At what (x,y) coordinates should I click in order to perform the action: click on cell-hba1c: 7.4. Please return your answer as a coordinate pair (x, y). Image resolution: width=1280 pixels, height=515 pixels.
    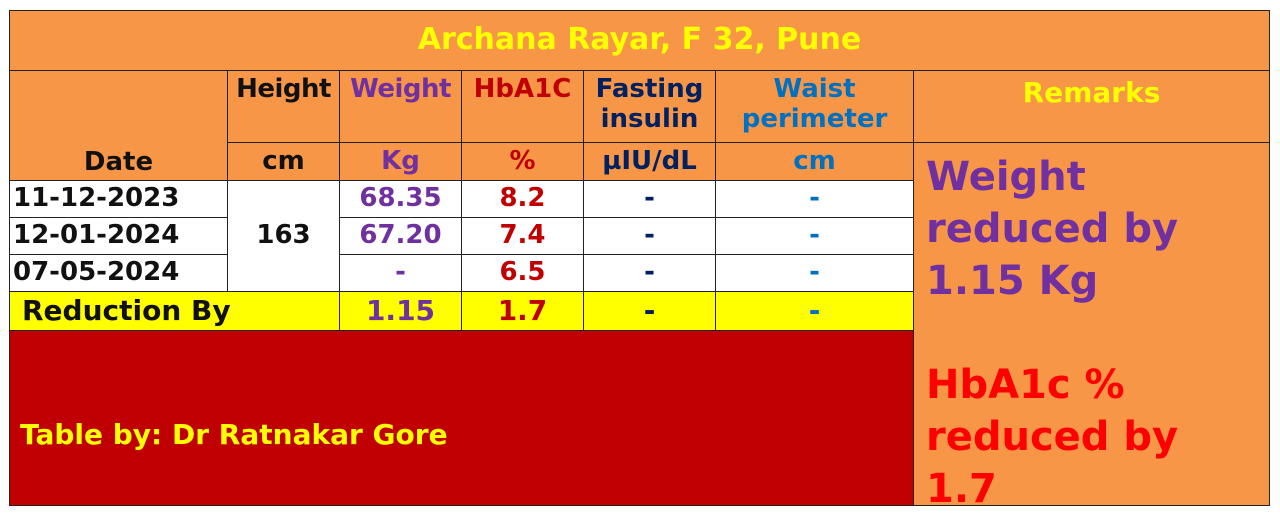
    Looking at the image, I should click on (522, 236).